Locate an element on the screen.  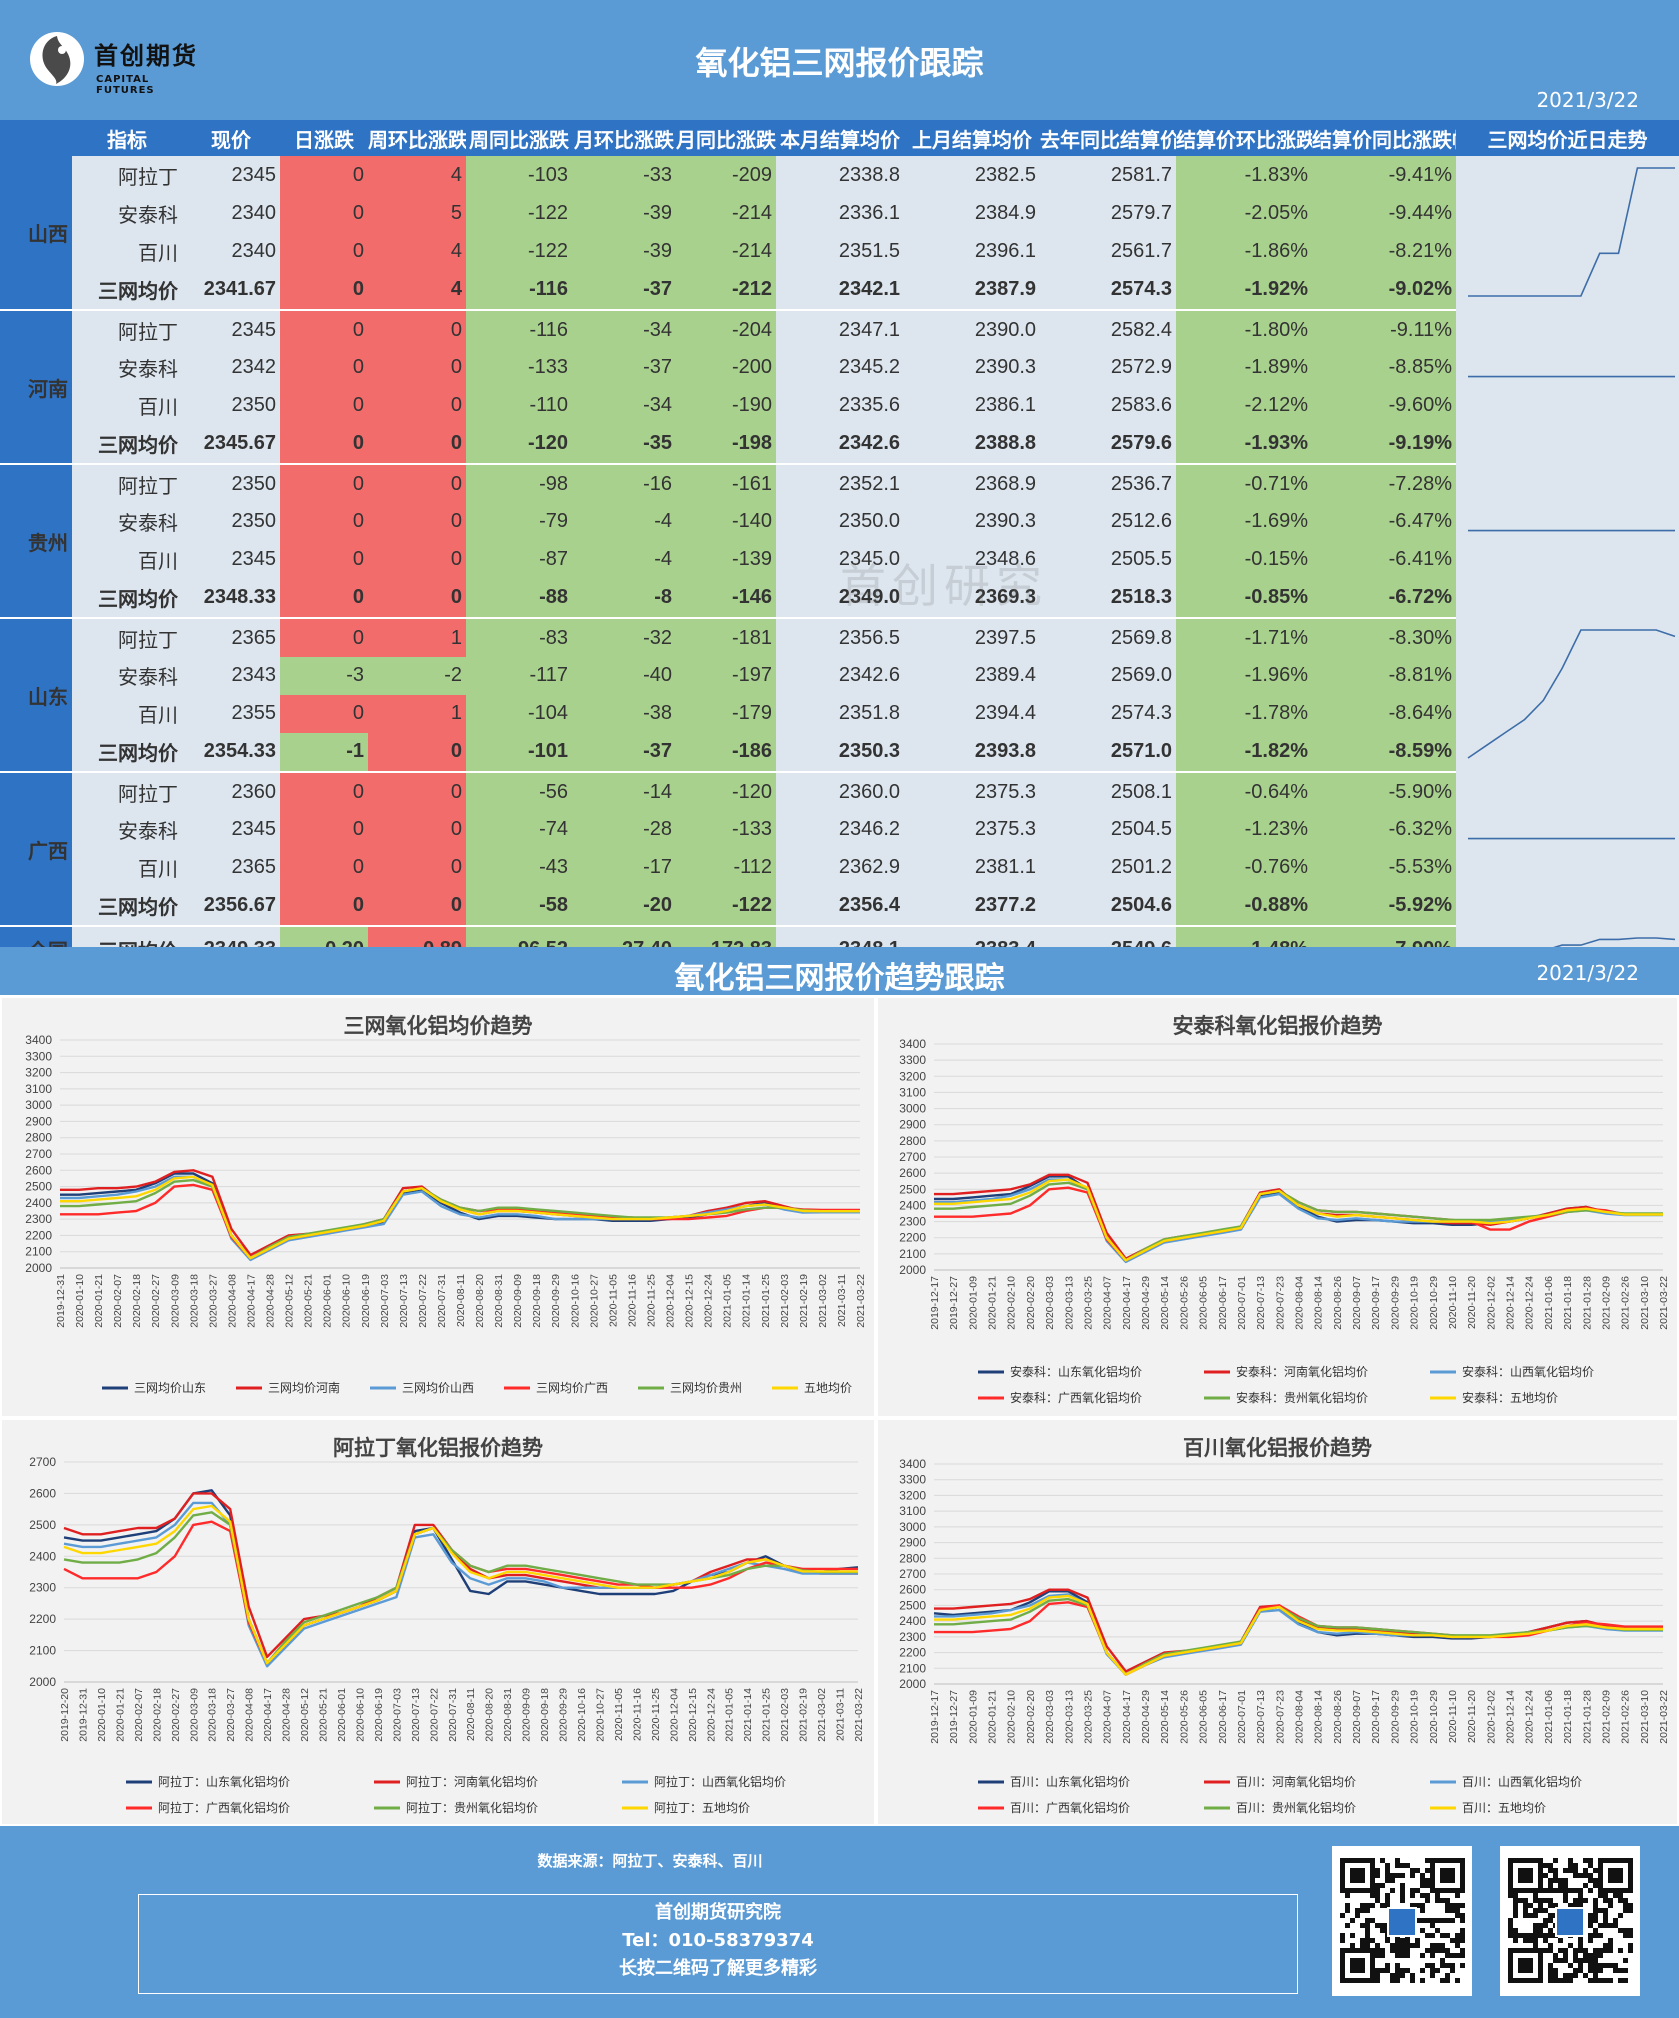
data-cell: 2336.1 is located at coordinates (840, 213).